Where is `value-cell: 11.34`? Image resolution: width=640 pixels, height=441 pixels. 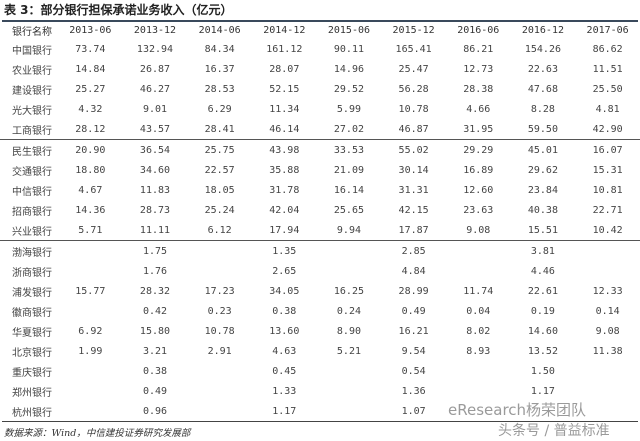 value-cell: 11.34 is located at coordinates (284, 109).